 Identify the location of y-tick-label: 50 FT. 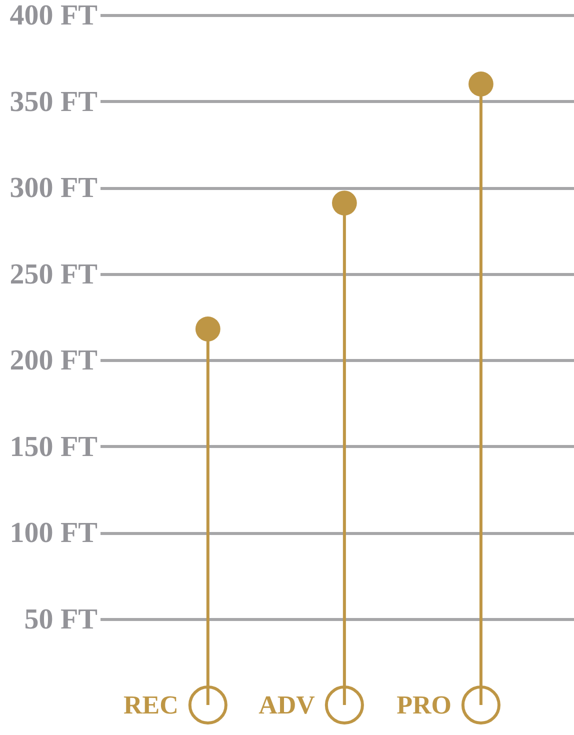
(61, 619).